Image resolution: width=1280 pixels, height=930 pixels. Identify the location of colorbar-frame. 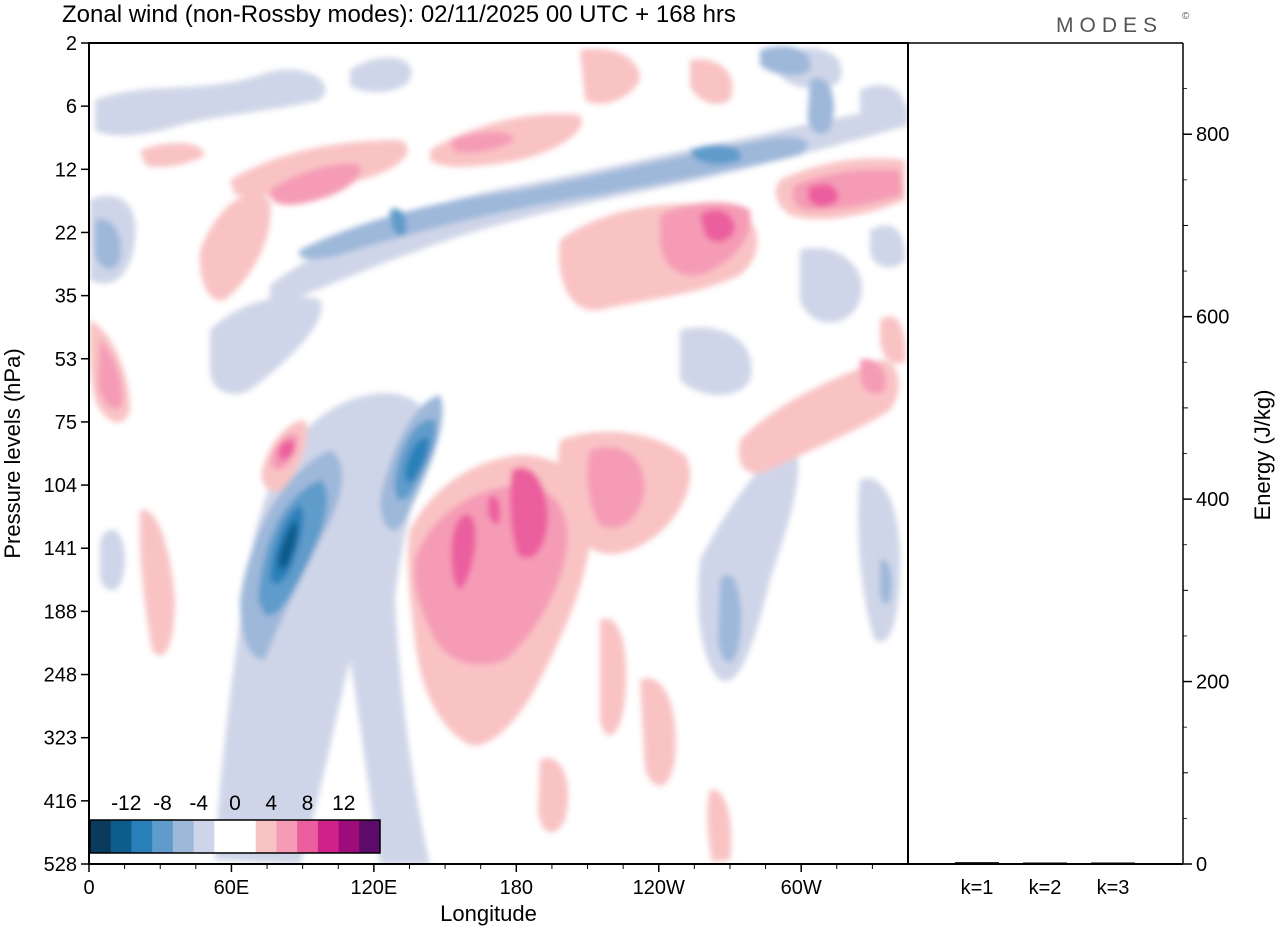
(235, 836).